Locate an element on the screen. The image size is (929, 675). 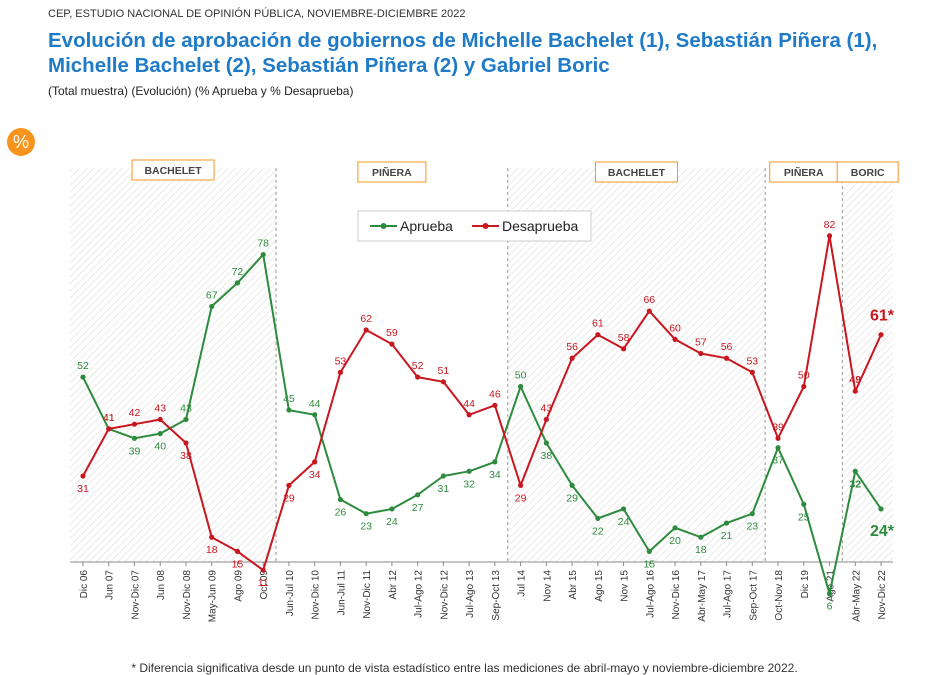
x-tick-label-6: Ago 09 is located at coordinates (238, 586).